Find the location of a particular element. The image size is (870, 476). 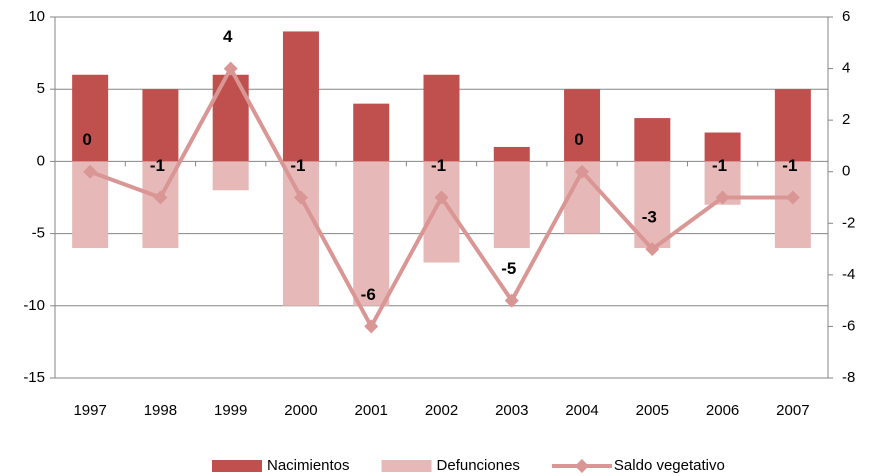

y-tick-label: -5 is located at coordinates (38, 233).